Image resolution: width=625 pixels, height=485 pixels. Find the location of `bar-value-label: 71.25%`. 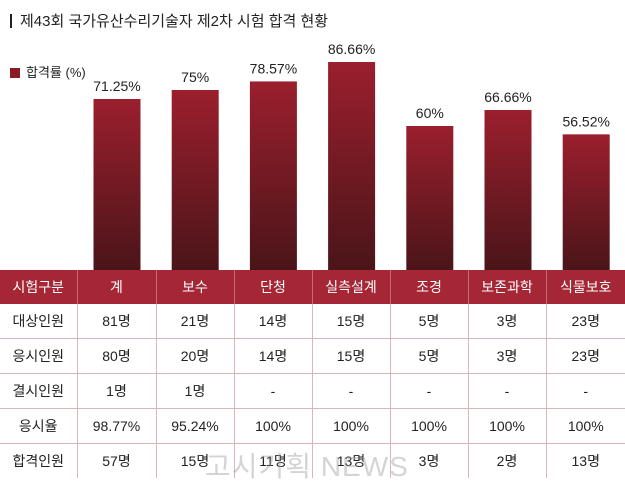

bar-value-label: 71.25% is located at coordinates (116, 86).